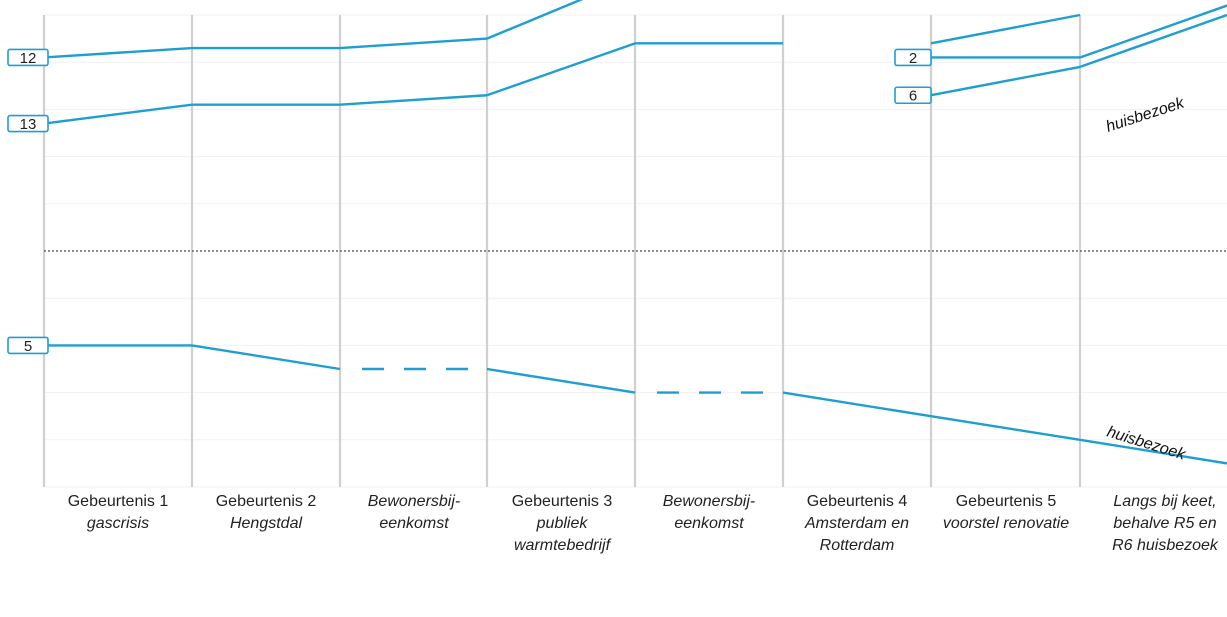 Image resolution: width=1227 pixels, height=617 pixels. What do you see at coordinates (1006, 513) in the screenshot?
I see `category-label: Gebeurtenis 5 voorstel renovatie` at bounding box center [1006, 513].